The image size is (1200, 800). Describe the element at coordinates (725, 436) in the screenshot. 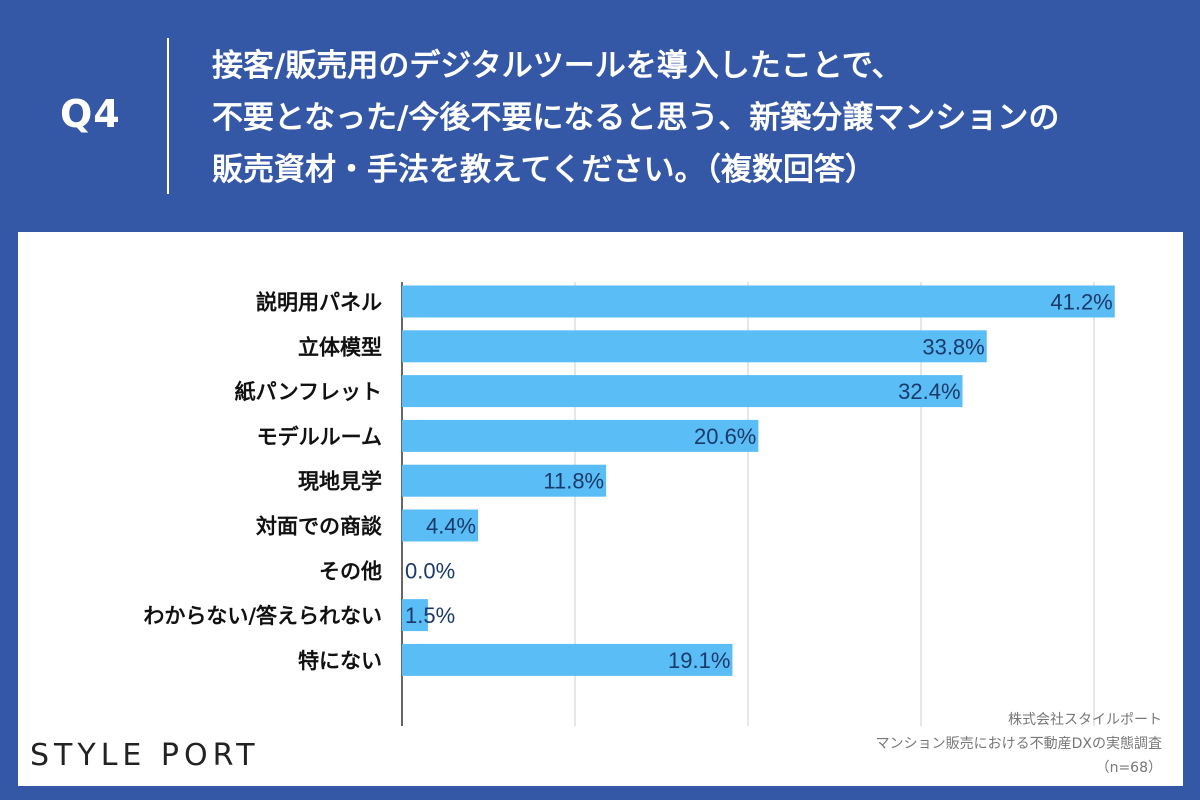

I see `value-label: 20.6%` at that location.